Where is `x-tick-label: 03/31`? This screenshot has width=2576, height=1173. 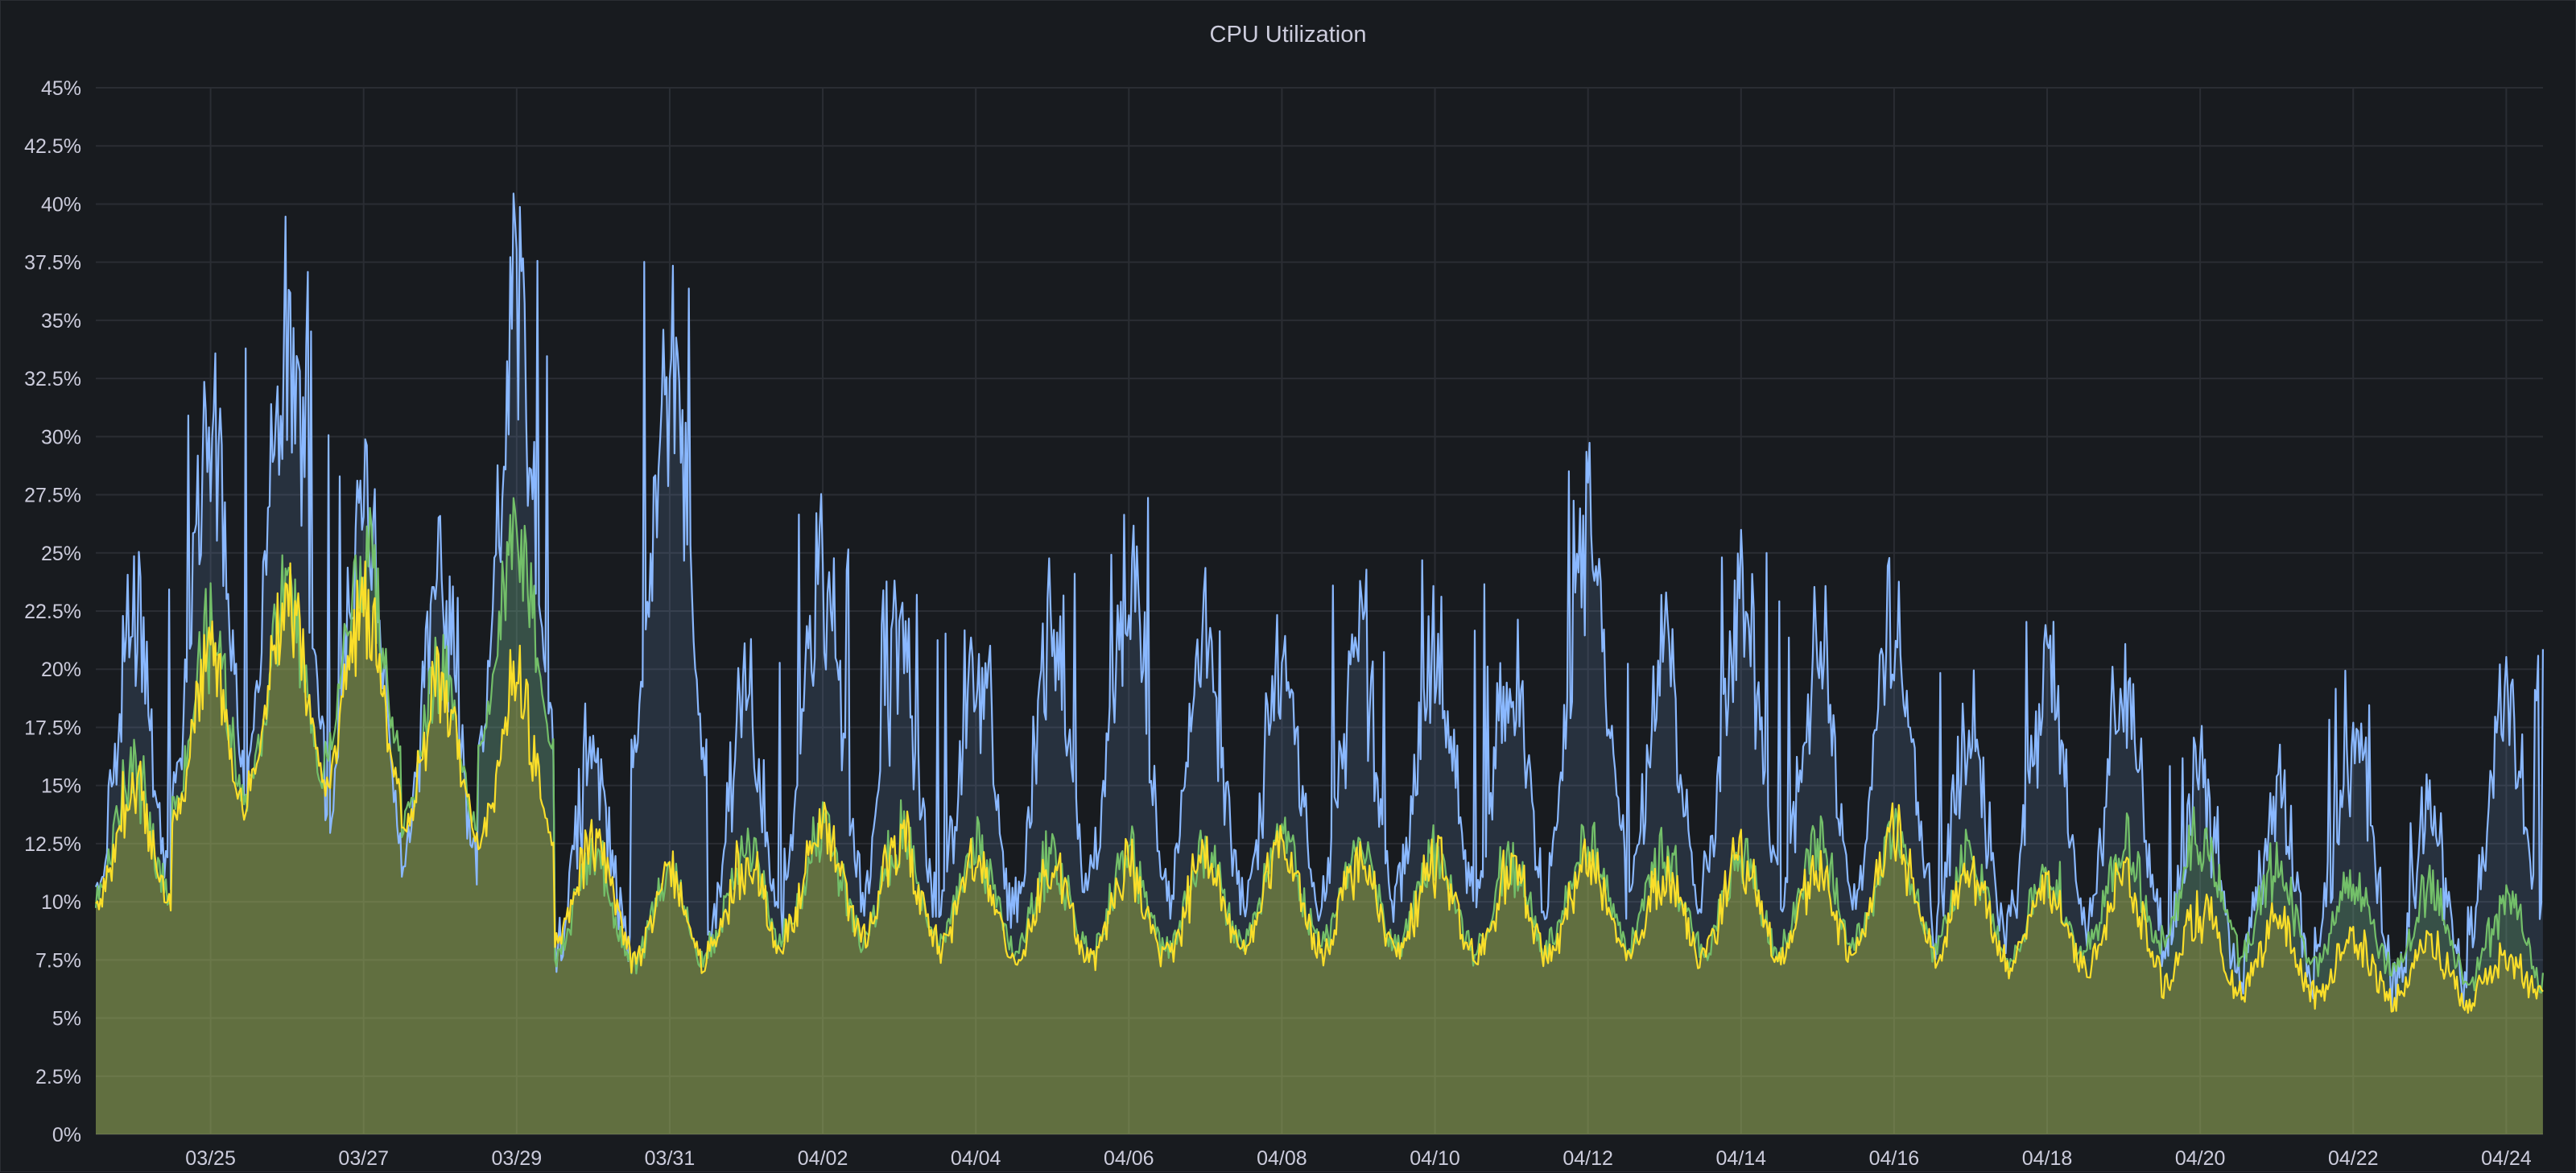
x-tick-label: 03/31 is located at coordinates (670, 1158).